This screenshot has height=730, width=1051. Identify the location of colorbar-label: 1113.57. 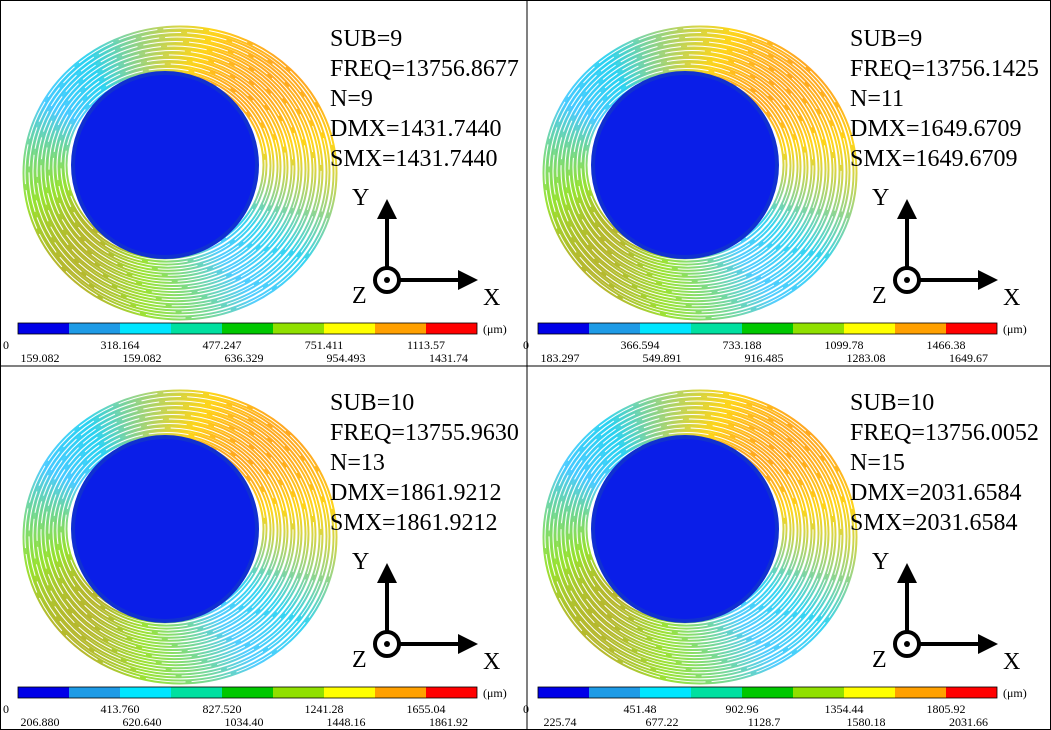
(426, 345).